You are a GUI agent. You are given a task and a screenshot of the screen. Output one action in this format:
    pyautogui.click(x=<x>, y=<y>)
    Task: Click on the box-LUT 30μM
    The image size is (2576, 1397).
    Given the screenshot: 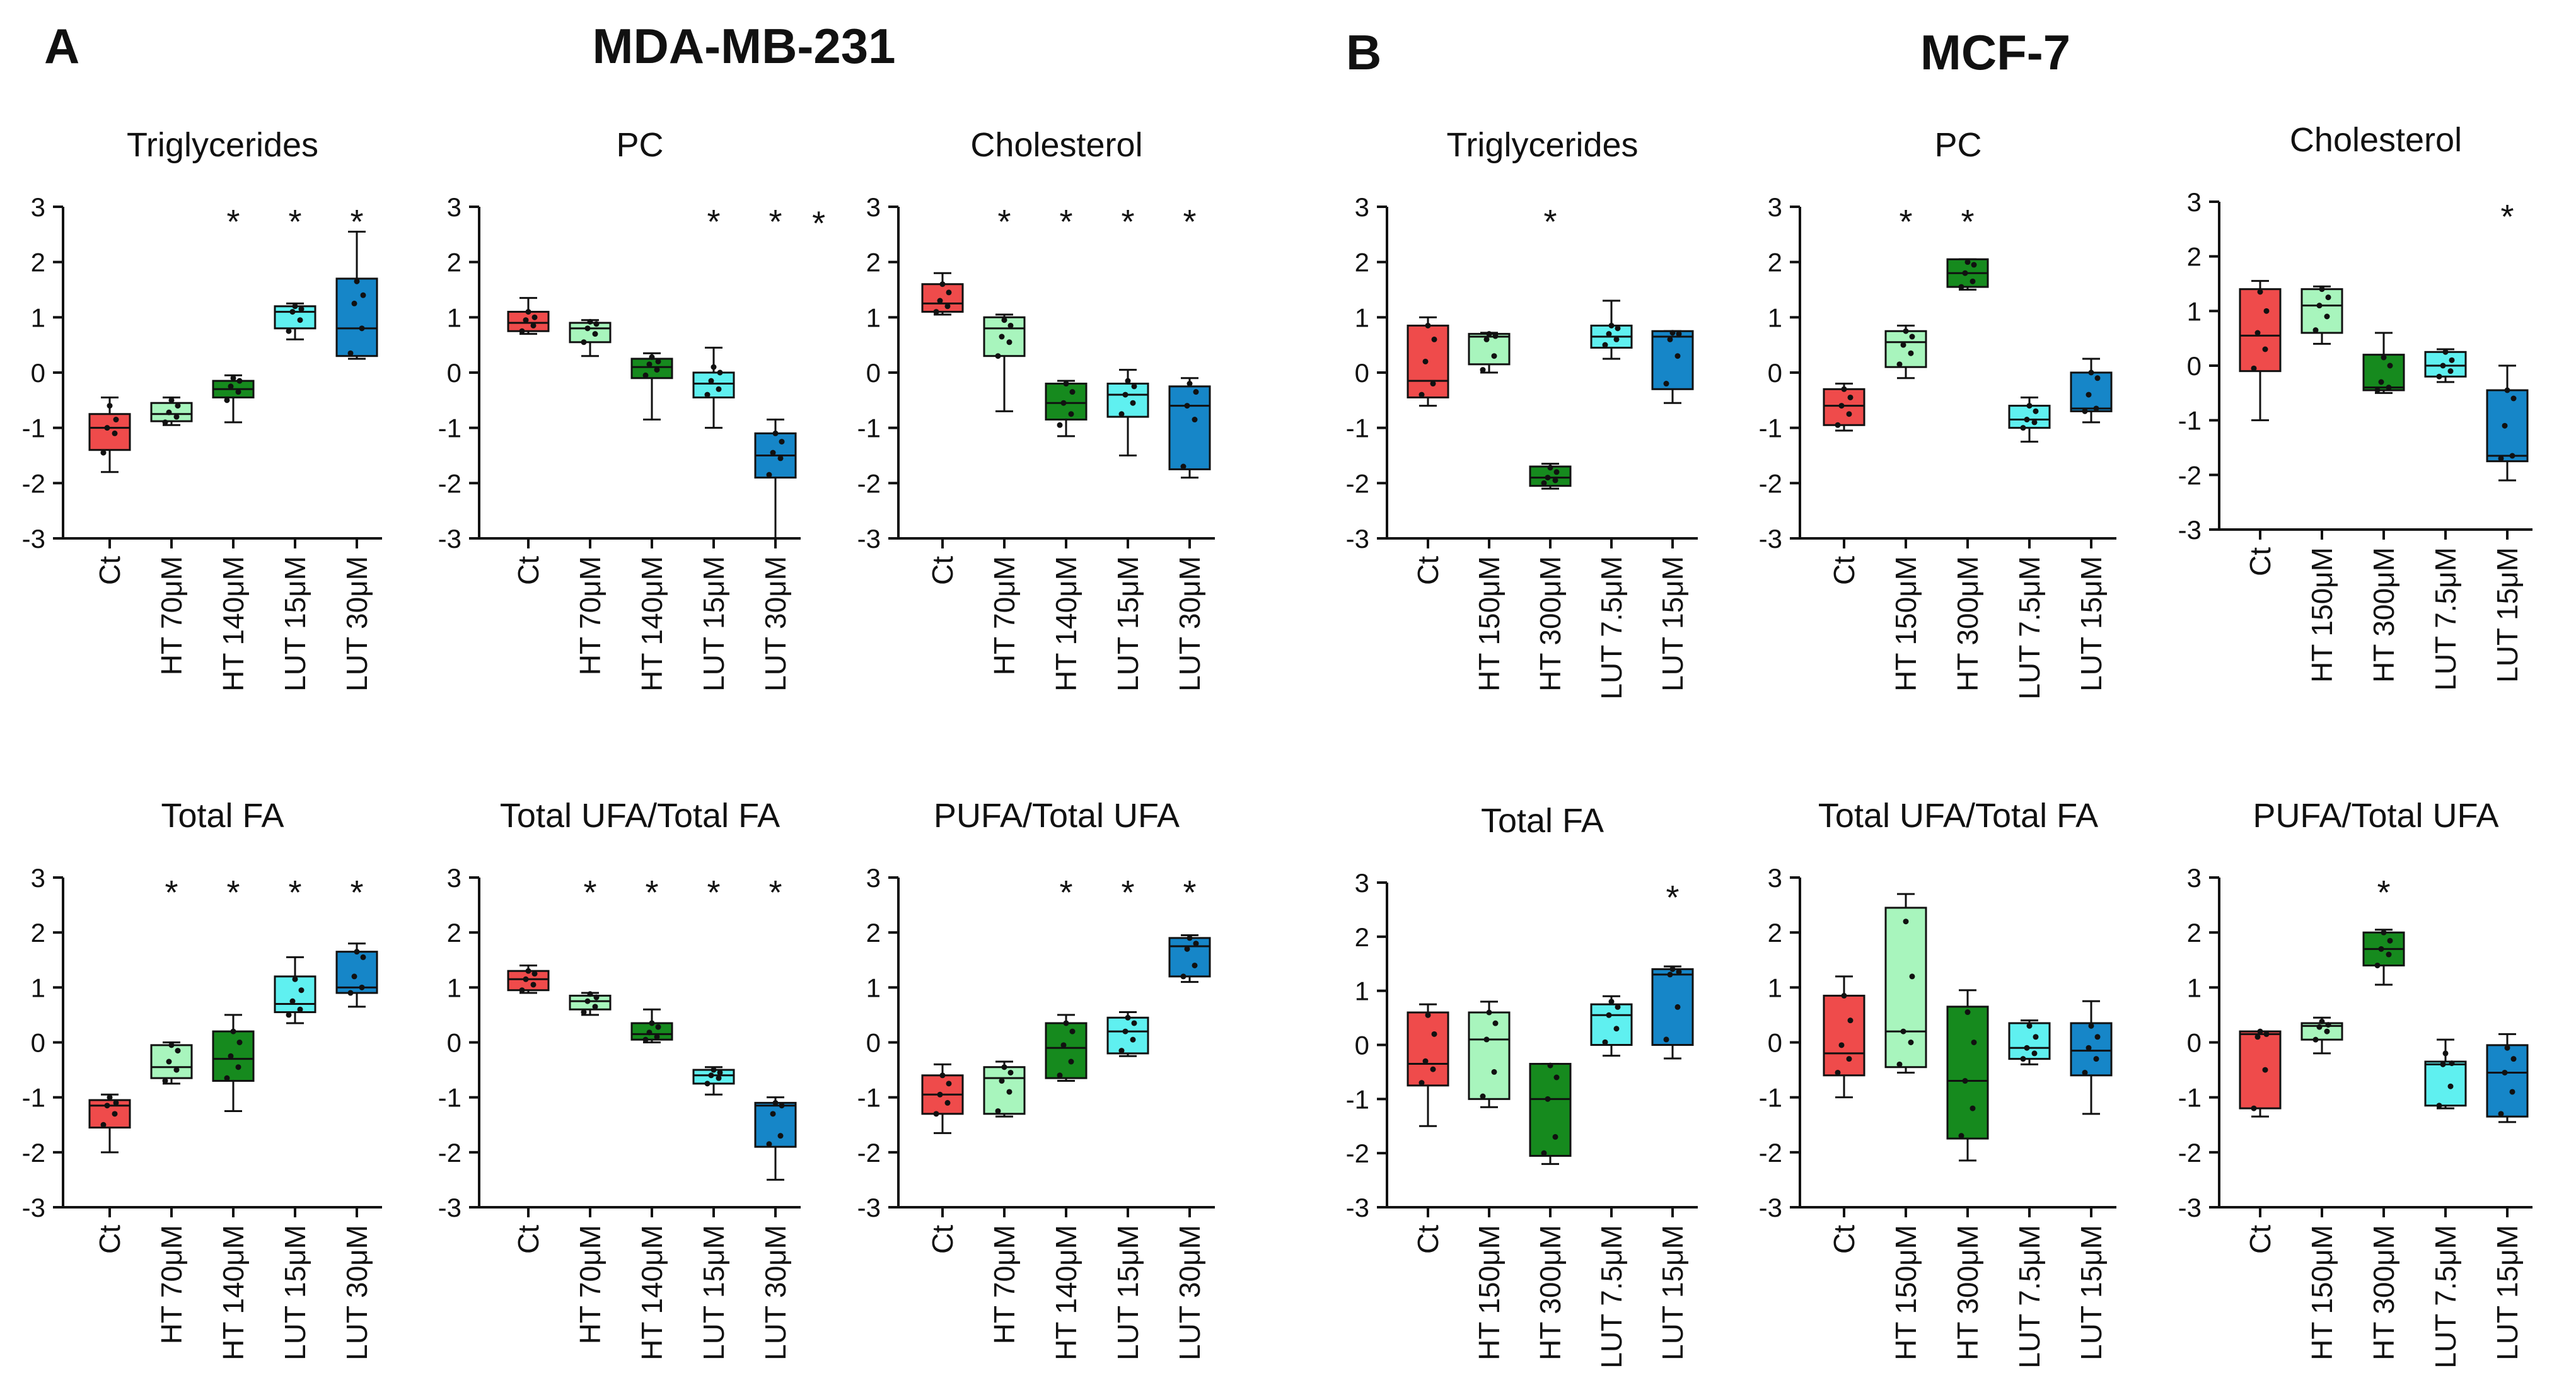 What is the action you would take?
    pyautogui.click(x=356, y=317)
    